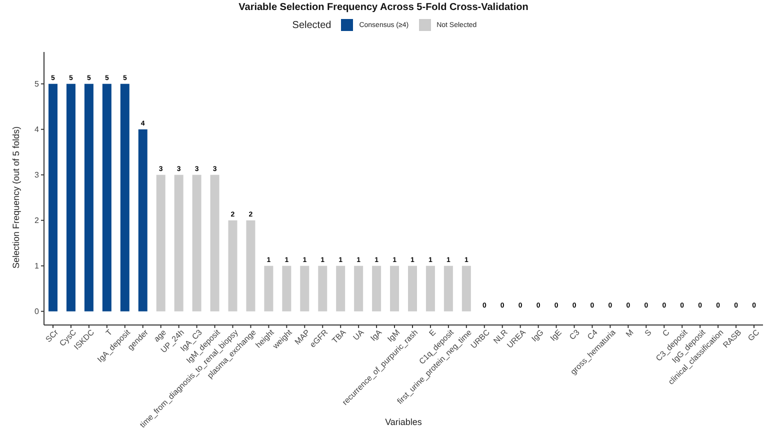  I want to click on y-tick-label: 4, so click(37, 129).